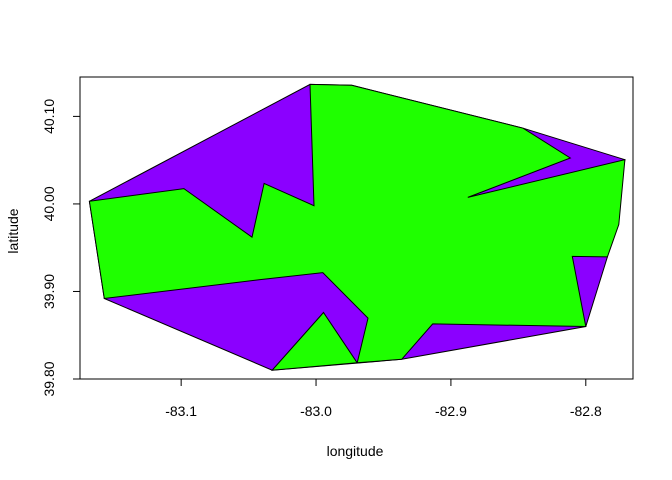  What do you see at coordinates (355, 451) in the screenshot?
I see `x-axis-title: longitude` at bounding box center [355, 451].